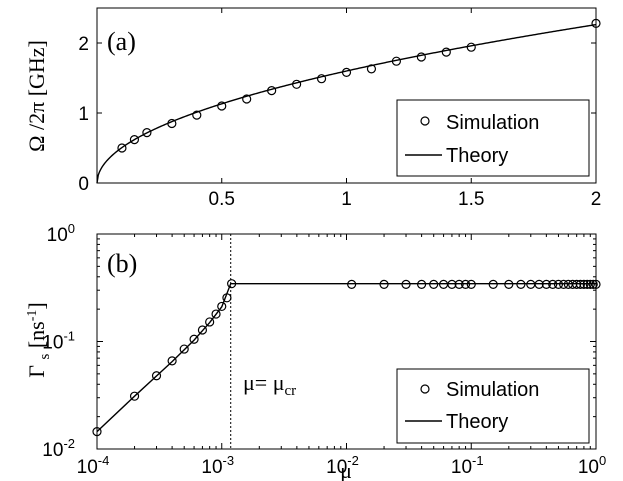 The height and width of the screenshot is (481, 623). I want to click on a-ytick-label: 0, so click(83, 184).